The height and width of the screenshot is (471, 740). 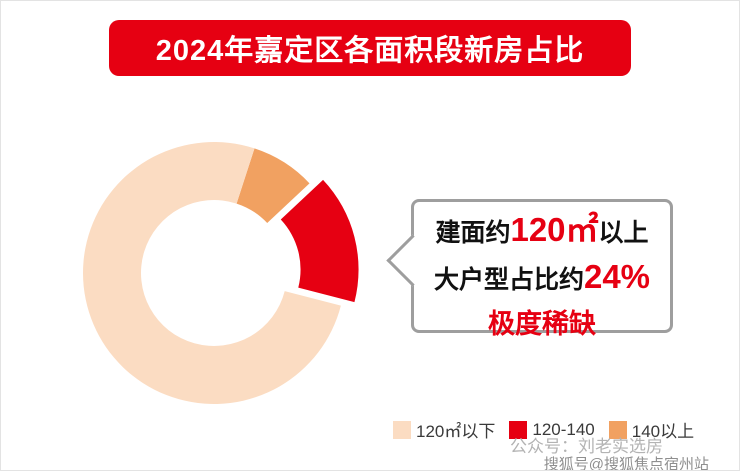 What do you see at coordinates (626, 463) in the screenshot?
I see `watermark-sohu: 搜狐号@搜狐焦点宿州站` at bounding box center [626, 463].